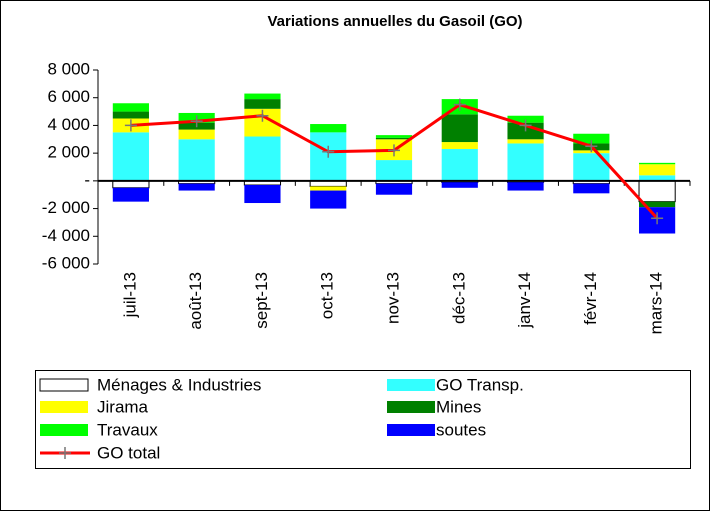 The image size is (710, 511). Describe the element at coordinates (66, 262) in the screenshot. I see `y-tick-label: -6 000` at that location.